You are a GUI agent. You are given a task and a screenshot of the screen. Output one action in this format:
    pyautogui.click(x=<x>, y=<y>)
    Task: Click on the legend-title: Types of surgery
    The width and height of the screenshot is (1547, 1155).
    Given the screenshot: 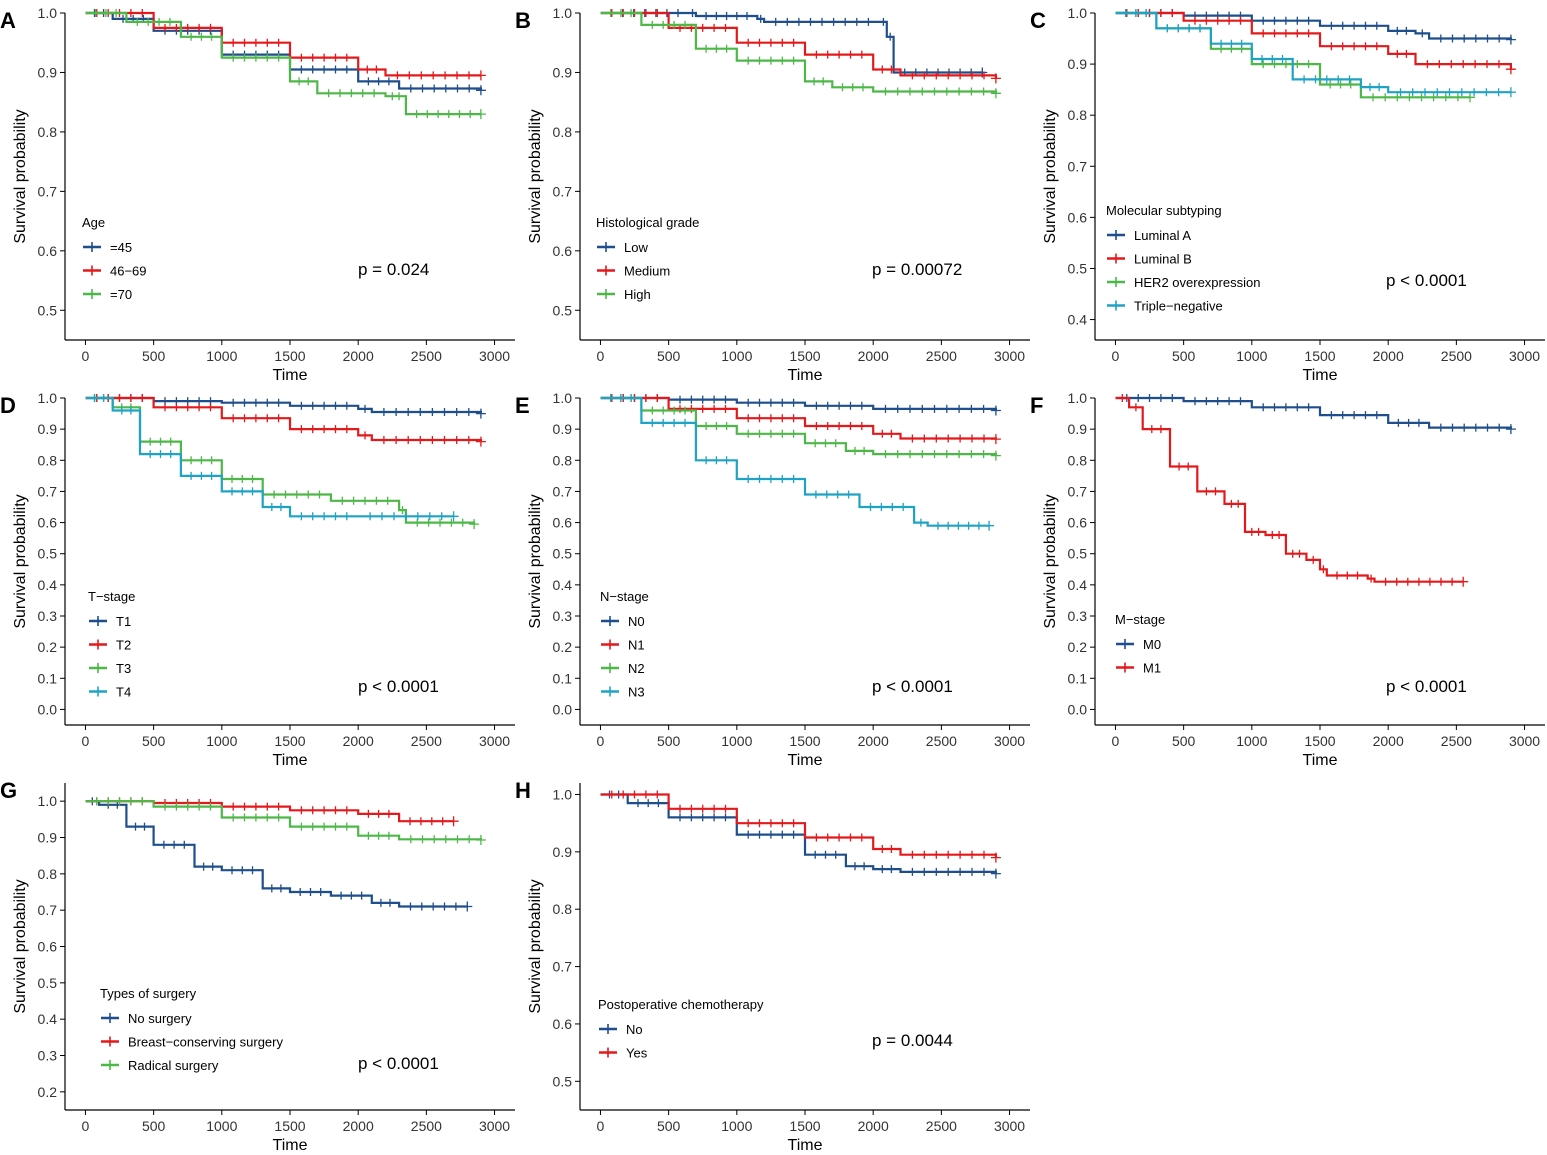 What is the action you would take?
    pyautogui.click(x=148, y=993)
    